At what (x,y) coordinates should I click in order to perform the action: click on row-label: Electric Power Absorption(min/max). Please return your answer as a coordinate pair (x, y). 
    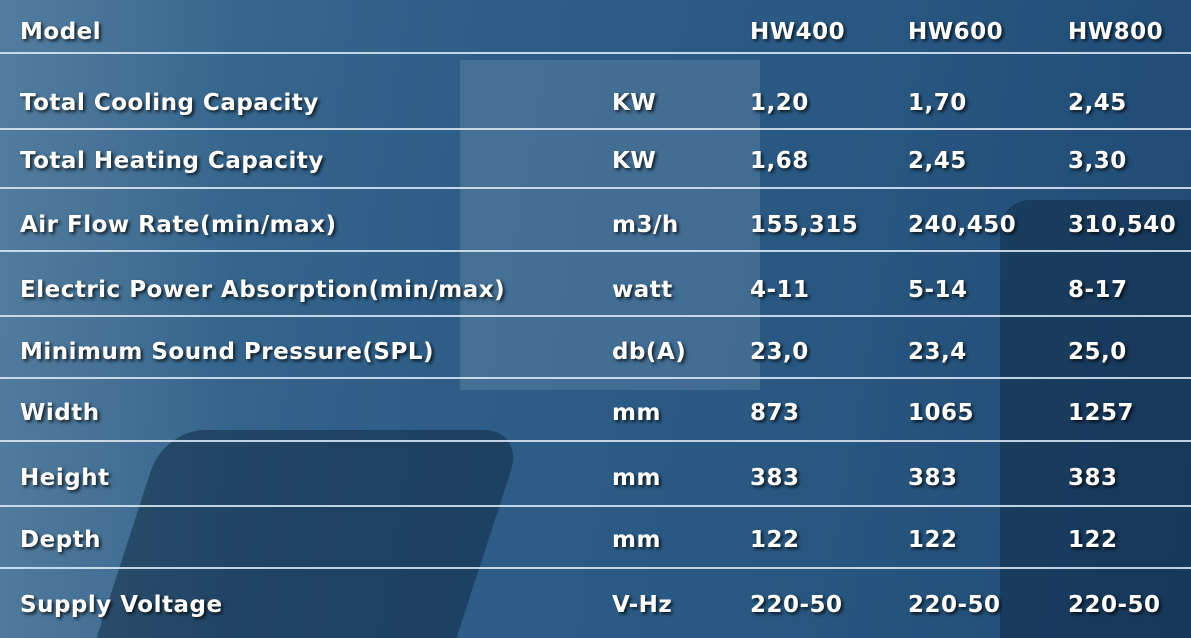
    Looking at the image, I should click on (263, 290).